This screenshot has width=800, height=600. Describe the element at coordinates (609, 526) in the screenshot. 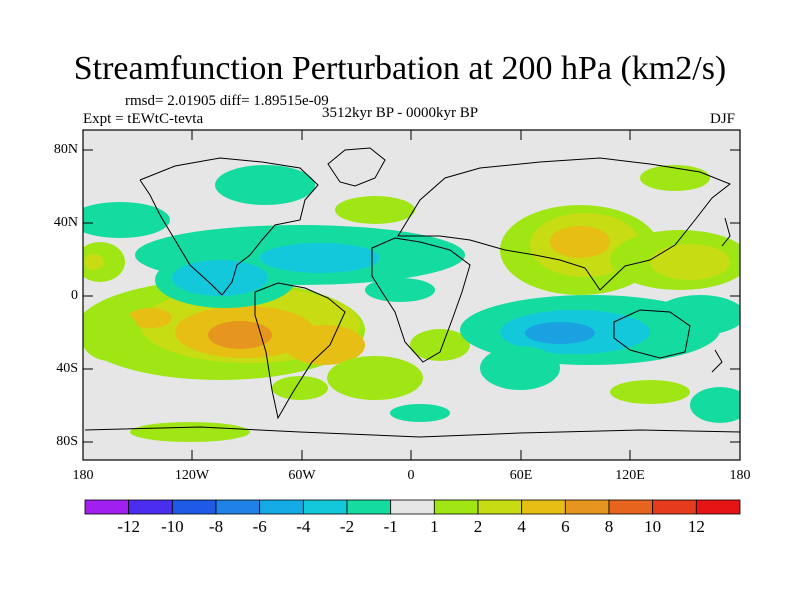

I see `colorbar-label: 8` at that location.